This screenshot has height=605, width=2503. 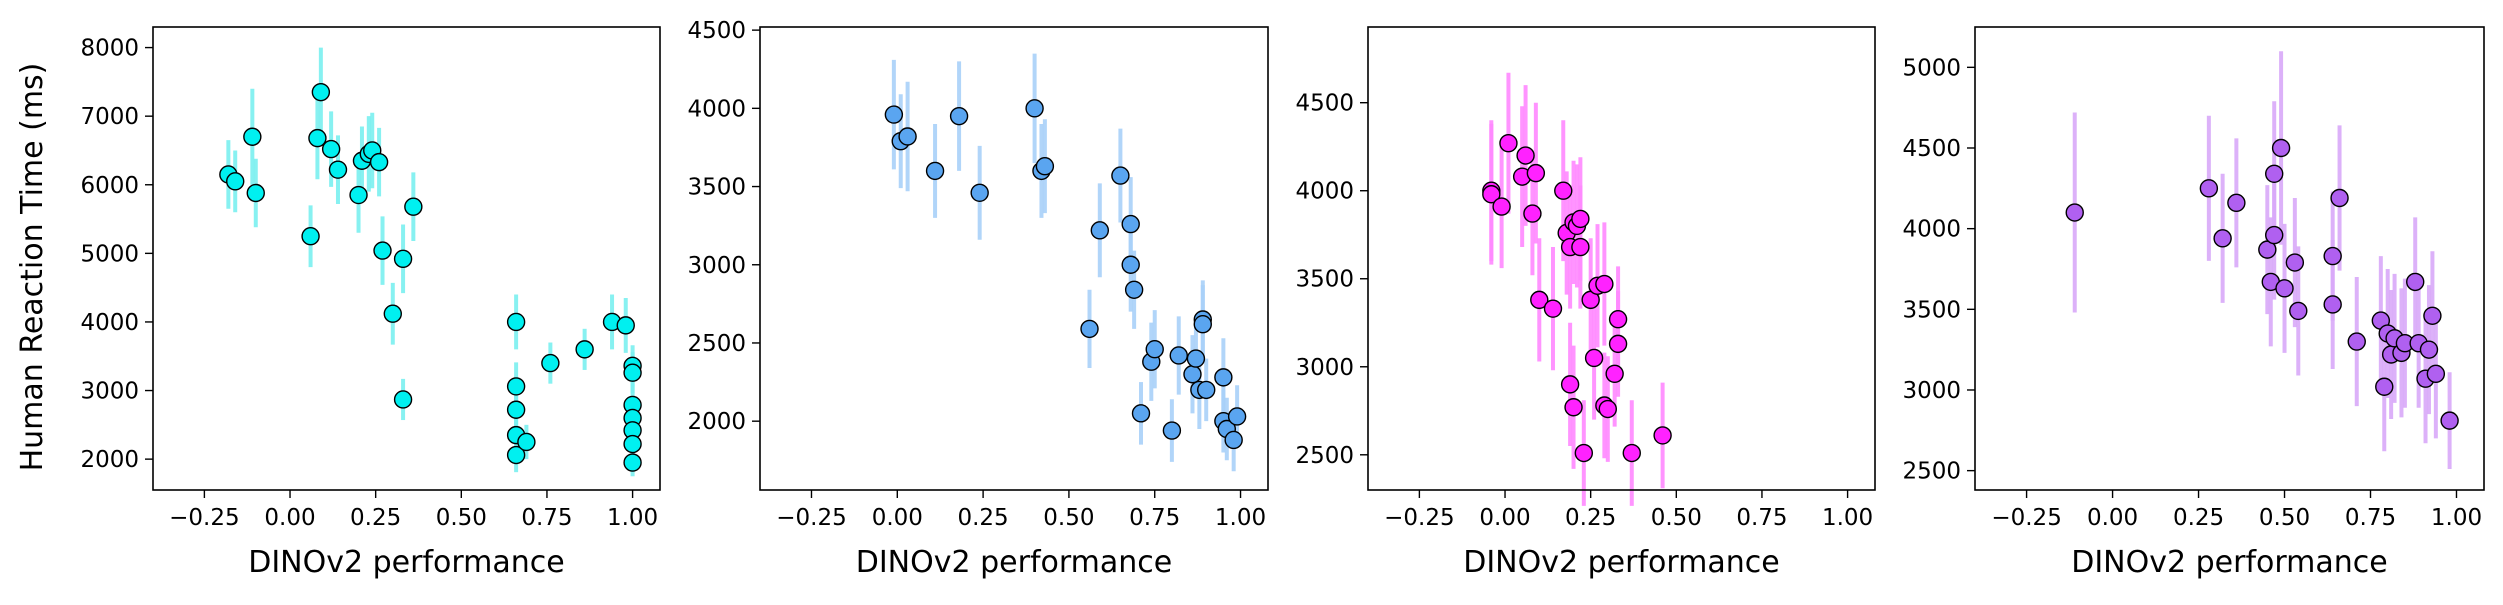 What do you see at coordinates (109, 186) in the screenshot?
I see `y-tick-label: 6000` at bounding box center [109, 186].